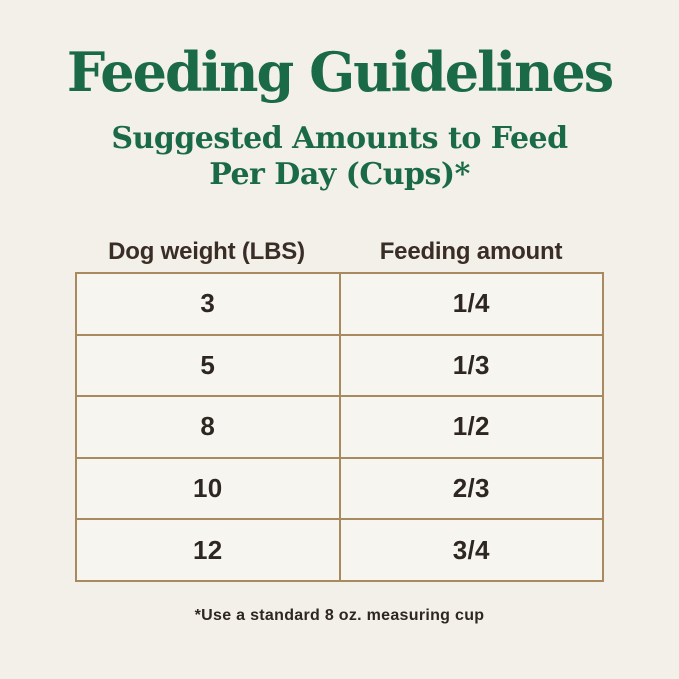  I want to click on table-row: 10 2/3, so click(339, 488).